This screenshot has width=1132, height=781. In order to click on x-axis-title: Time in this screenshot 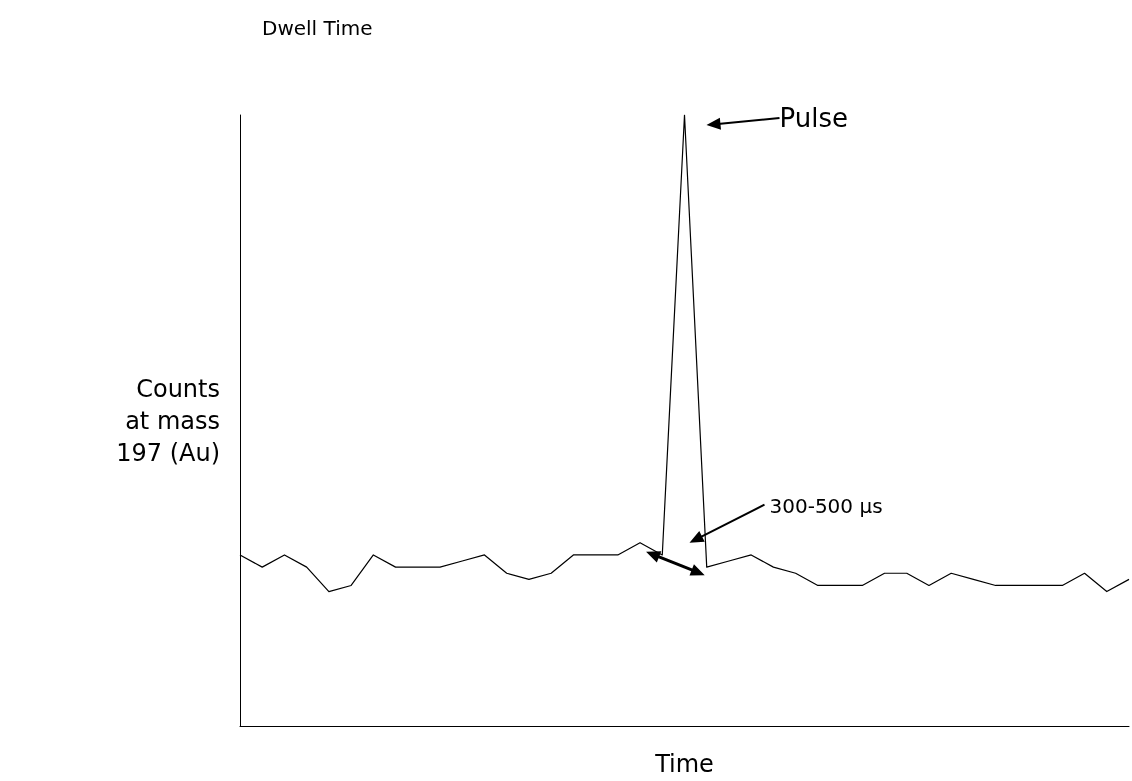, I will do `click(684, 764)`.